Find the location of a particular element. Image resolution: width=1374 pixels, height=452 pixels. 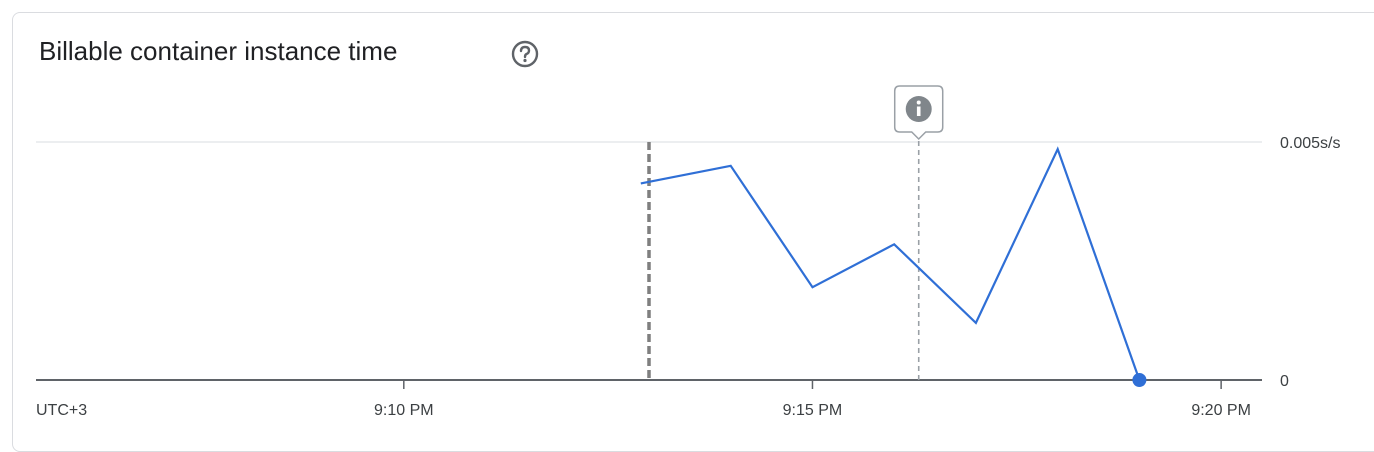

help-circle-icon is located at coordinates (525, 54).